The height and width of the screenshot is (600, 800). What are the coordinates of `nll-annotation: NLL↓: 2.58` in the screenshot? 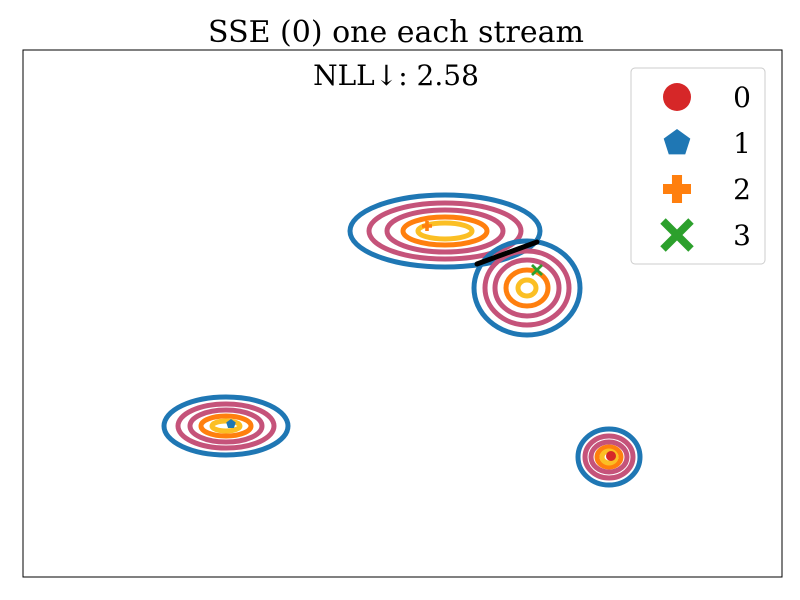 It's located at (396, 75).